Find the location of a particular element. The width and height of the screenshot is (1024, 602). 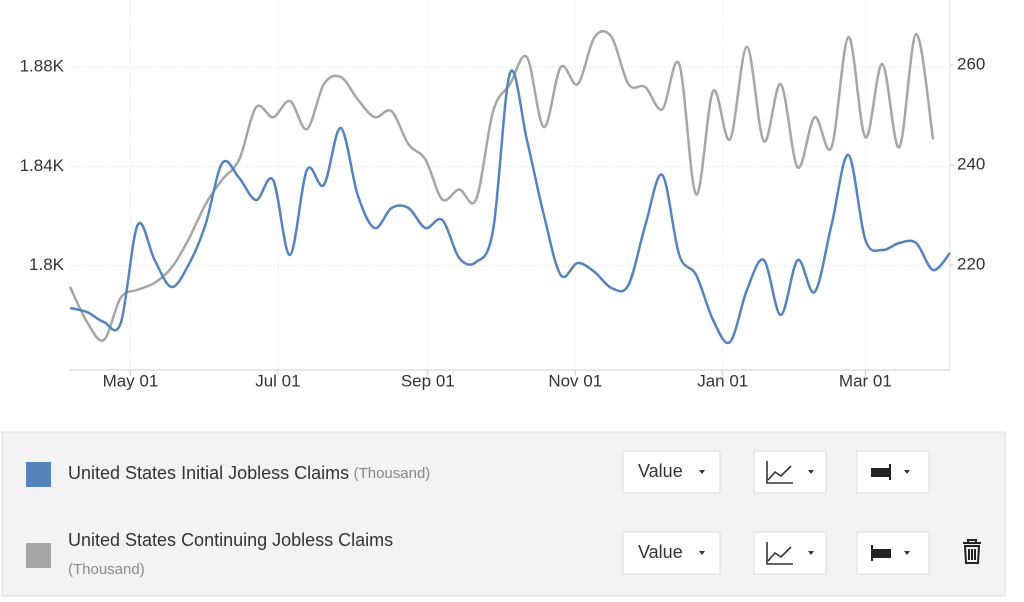

legend-unit: (Thousand) is located at coordinates (106, 569).